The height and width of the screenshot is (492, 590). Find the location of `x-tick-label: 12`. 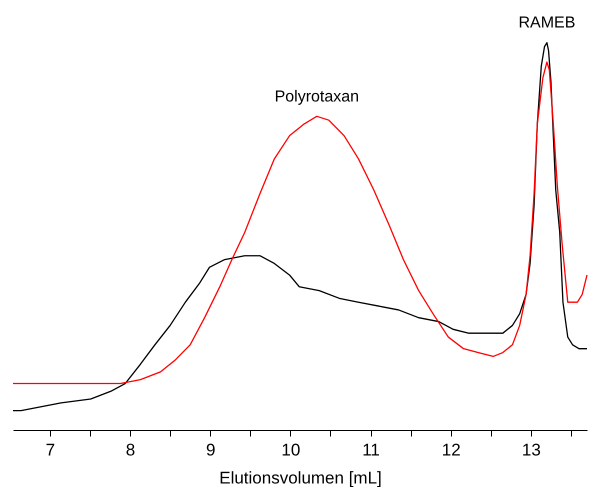

x-tick-label: 12 is located at coordinates (451, 450).